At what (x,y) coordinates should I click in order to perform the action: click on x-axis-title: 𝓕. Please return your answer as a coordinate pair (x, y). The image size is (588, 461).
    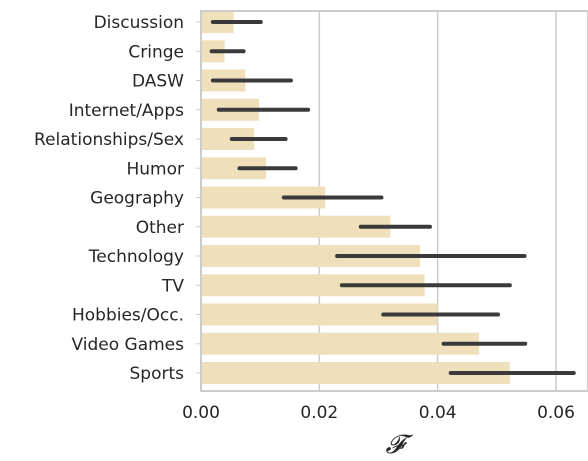
    Looking at the image, I should click on (399, 445).